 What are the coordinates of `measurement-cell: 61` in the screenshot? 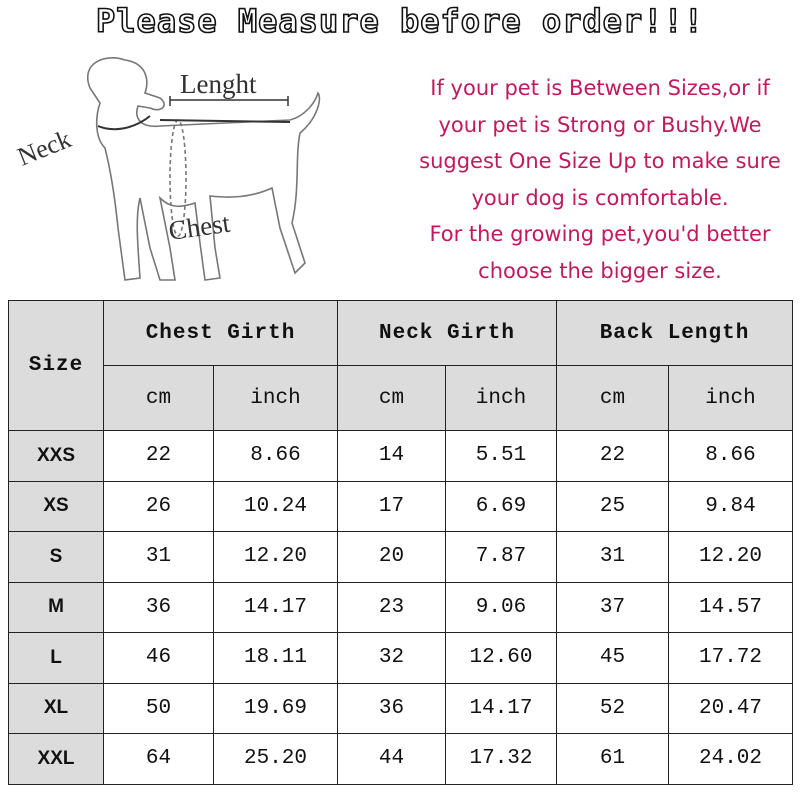 It's located at (612, 759).